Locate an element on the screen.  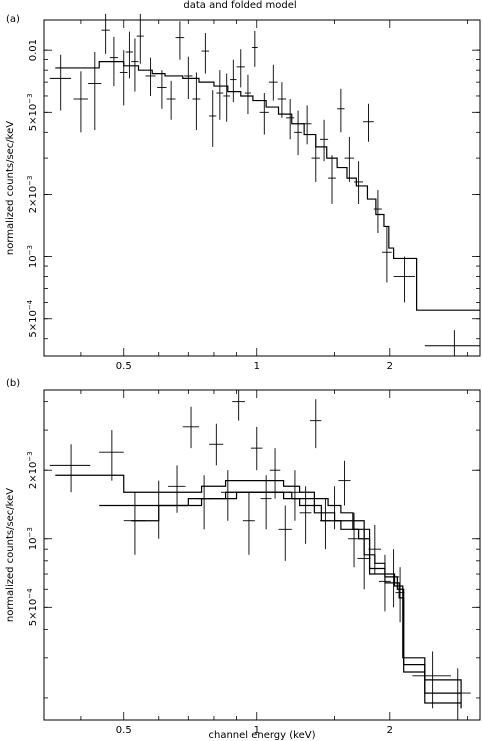
panel-label: (b) is located at coordinates (13, 383).